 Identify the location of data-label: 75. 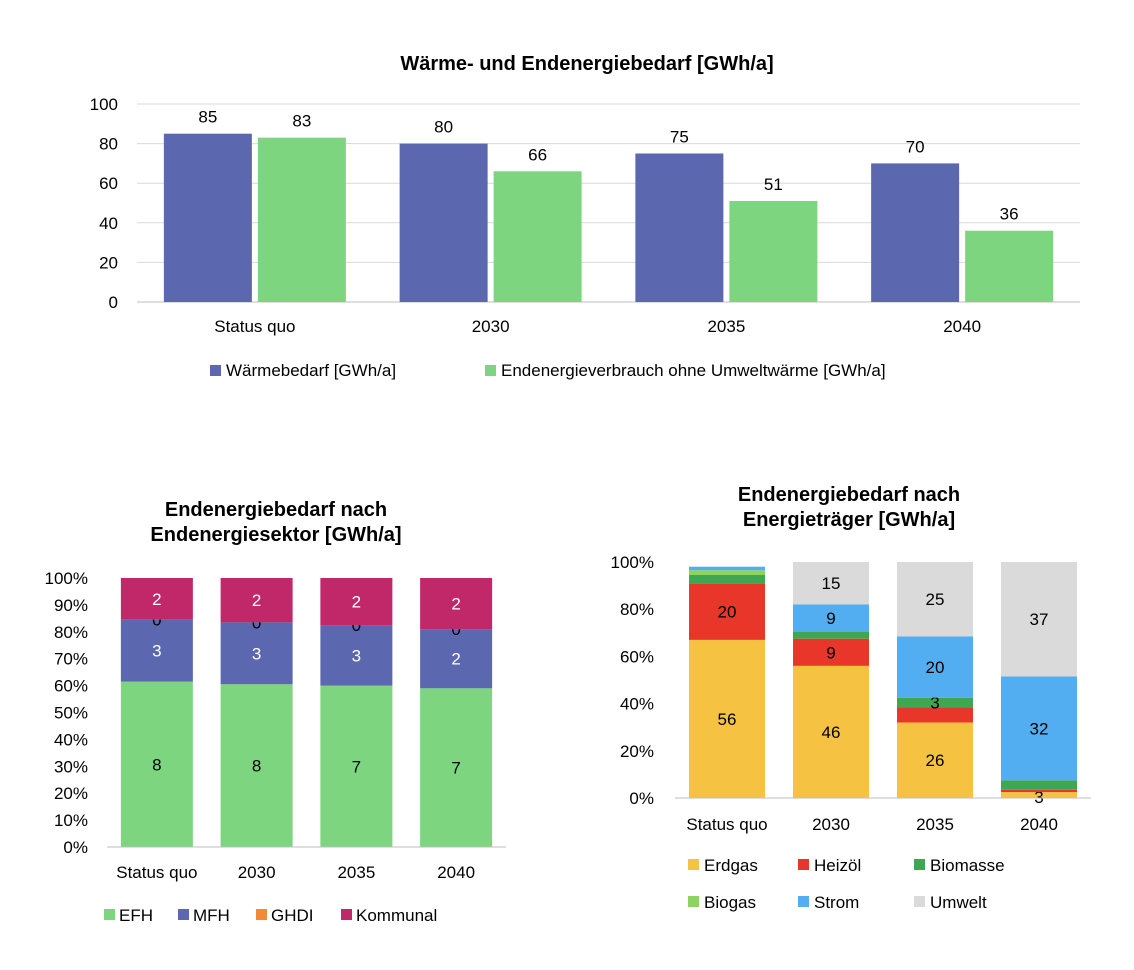
(679, 137).